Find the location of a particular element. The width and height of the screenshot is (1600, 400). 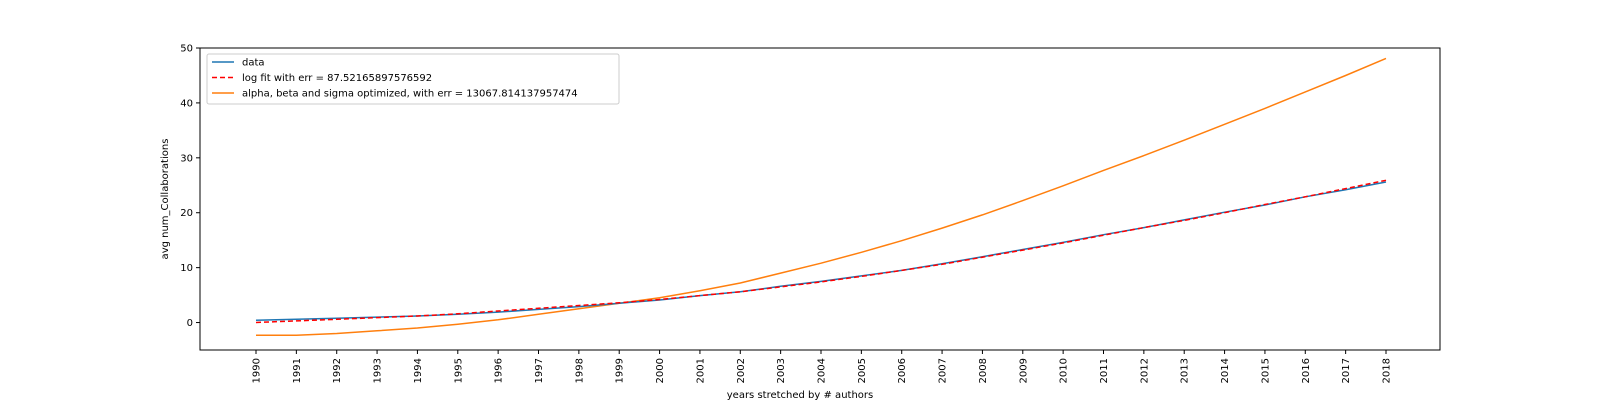

x-tick-label: 1990 is located at coordinates (257, 370).